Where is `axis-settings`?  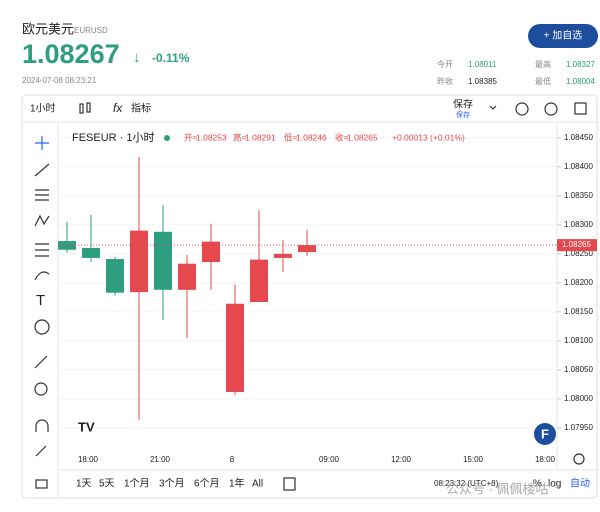
axis-settings is located at coordinates (579, 459).